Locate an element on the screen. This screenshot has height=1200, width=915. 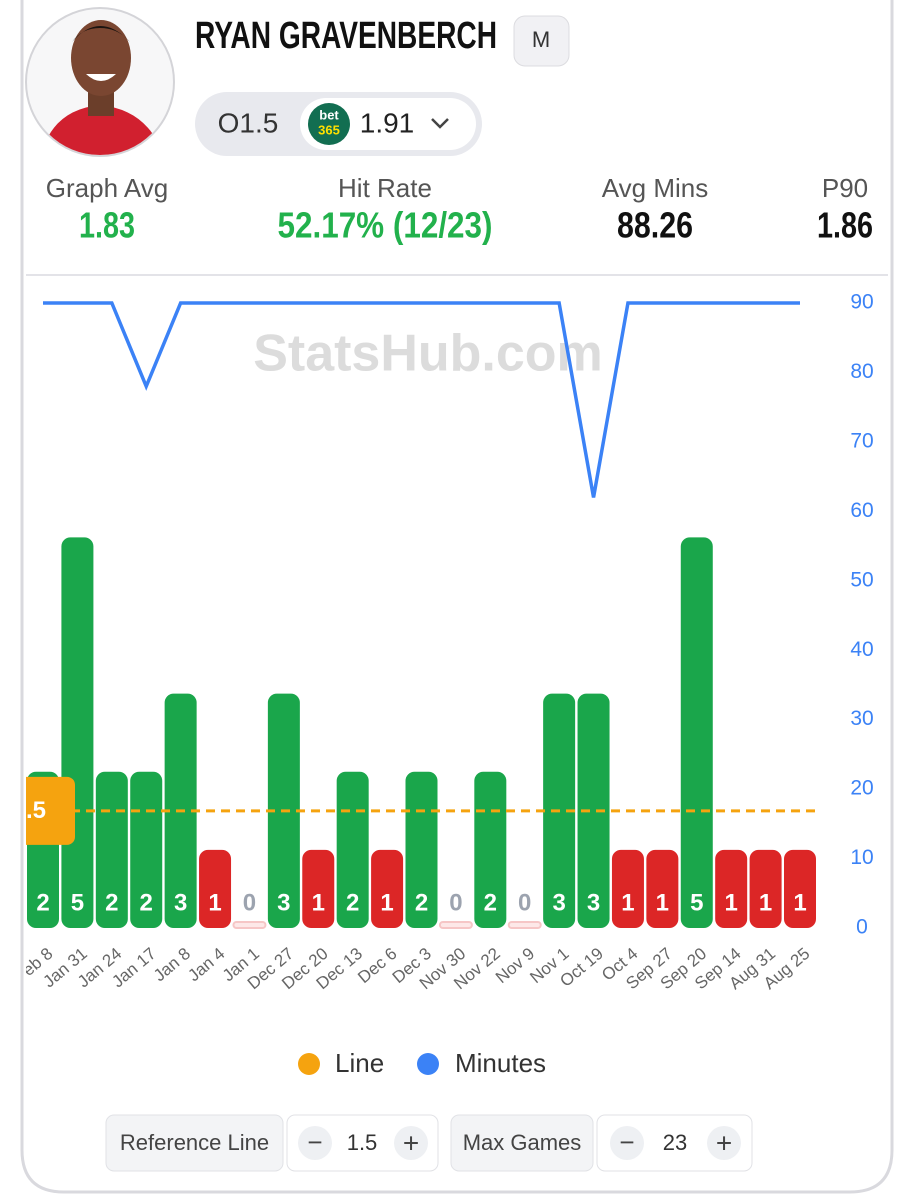
y2-tick-label: 10 is located at coordinates (861, 857).